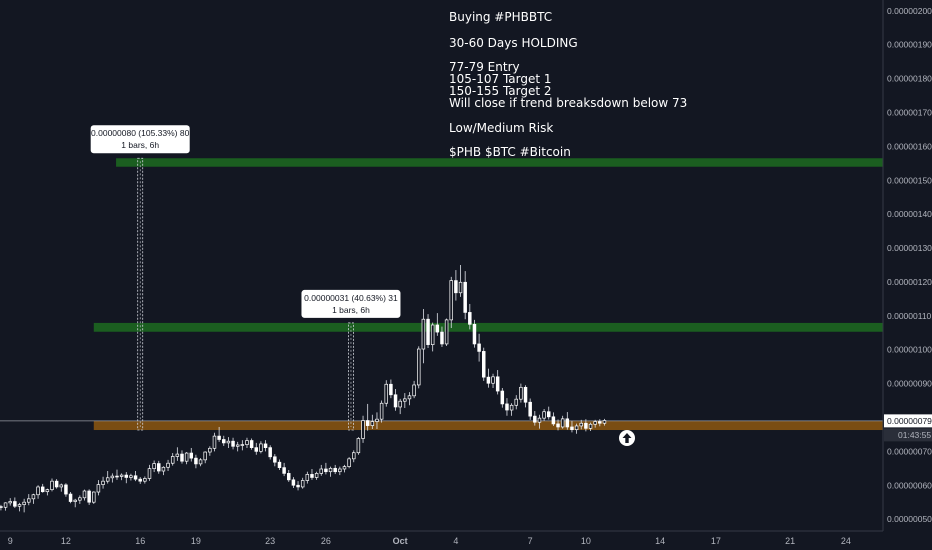 The width and height of the screenshot is (932, 550). Describe the element at coordinates (500, 17) in the screenshot. I see `annotation-line: Buying #PHBBTC` at that location.